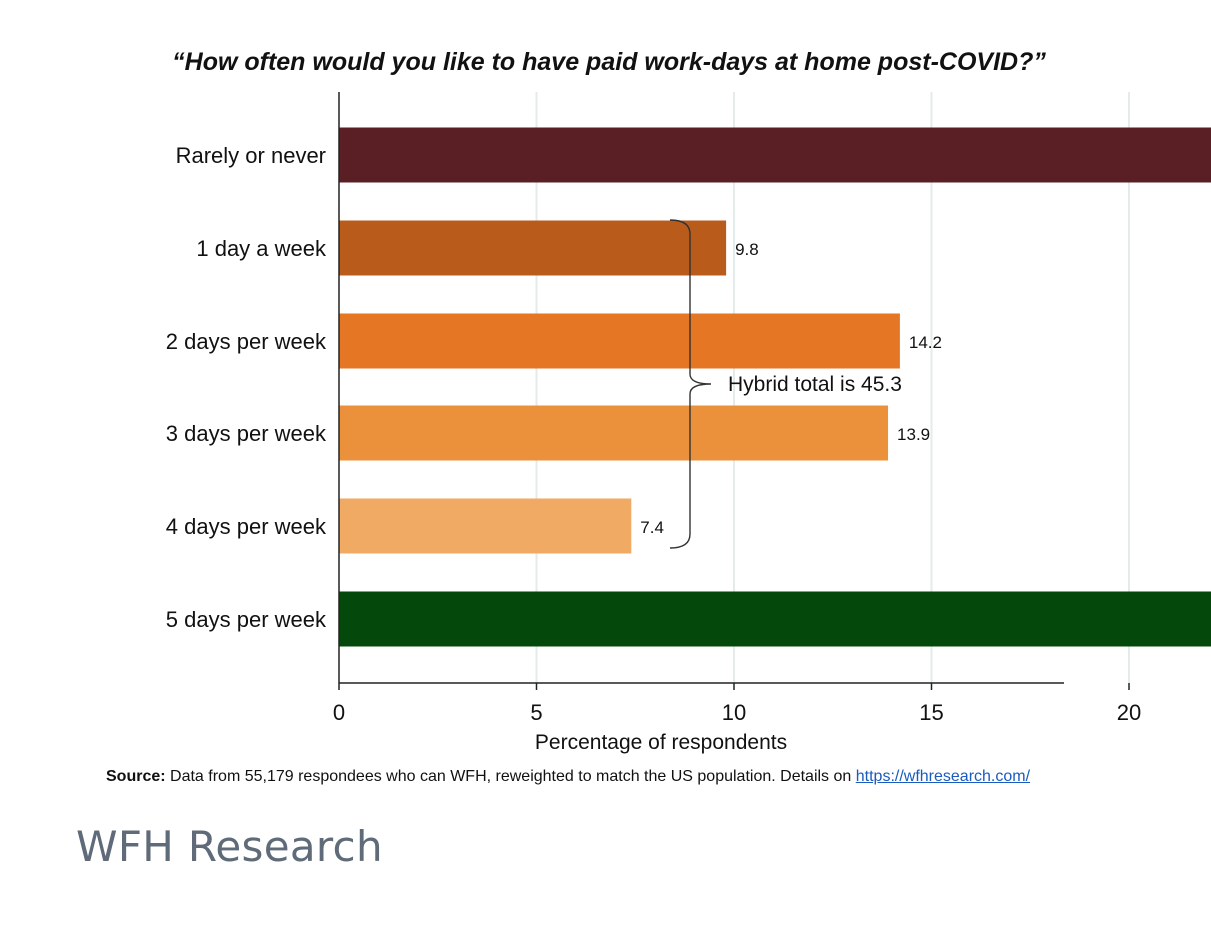 This screenshot has width=1211, height=944. Describe the element at coordinates (690, 384) in the screenshot. I see `hybrid-brace` at that location.